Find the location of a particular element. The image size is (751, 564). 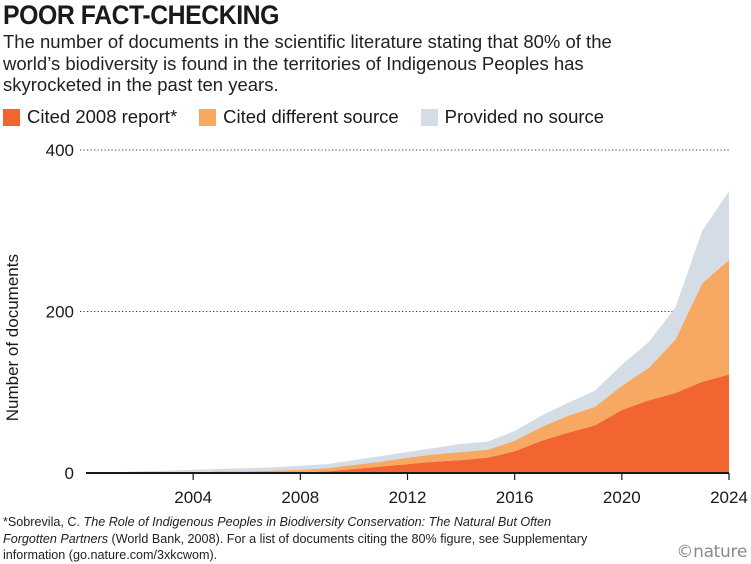

legend-item-cited-2008: Cited 2008 report* is located at coordinates (90, 117).